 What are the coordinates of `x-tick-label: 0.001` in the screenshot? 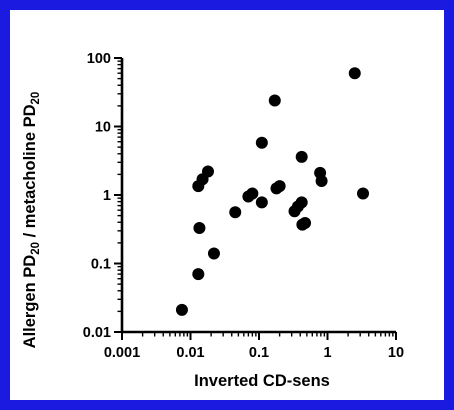 It's located at (122, 353).